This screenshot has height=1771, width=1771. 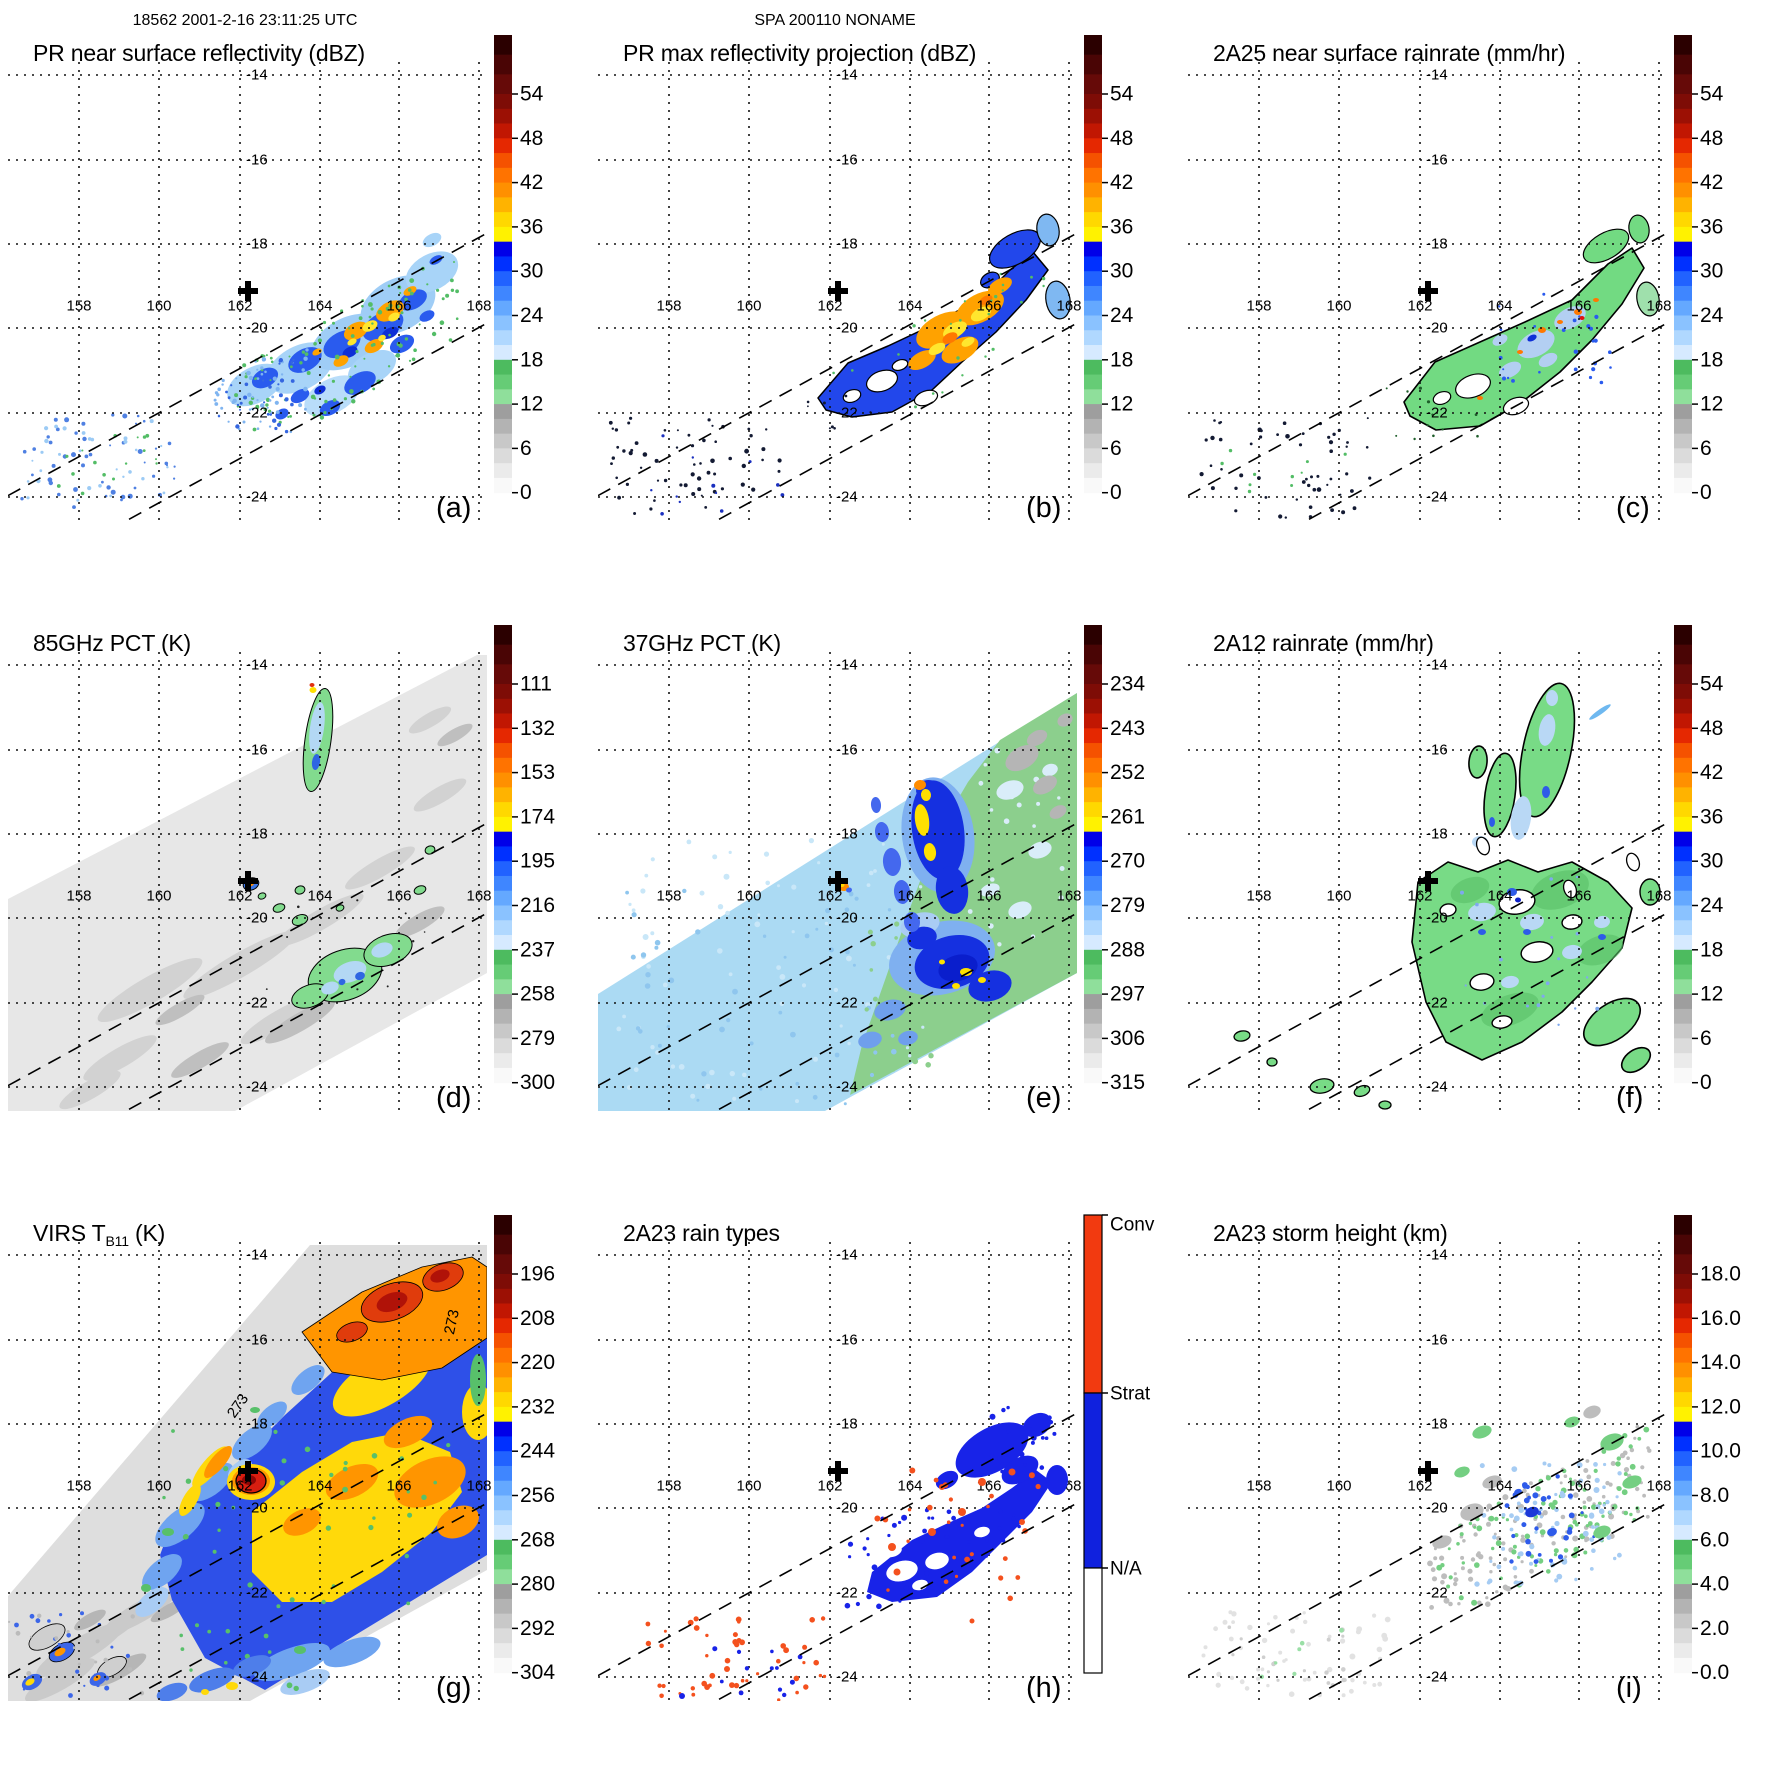 What do you see at coordinates (537, 1318) in the screenshot?
I see `colorbar-tick-label: 208` at bounding box center [537, 1318].